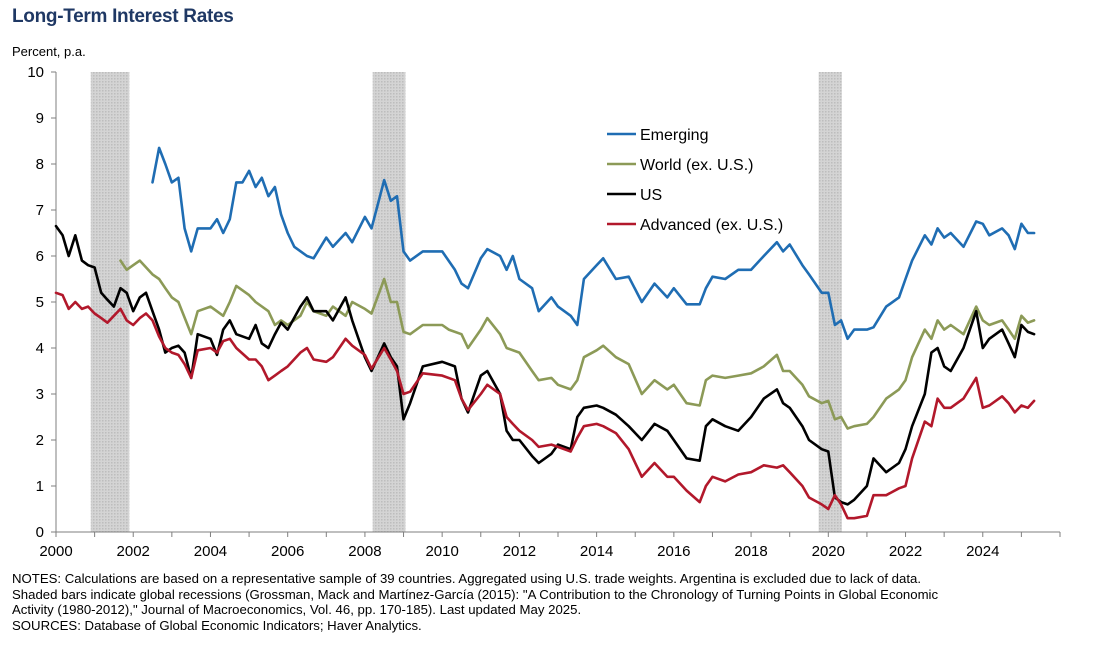 This screenshot has height=648, width=1095. Describe the element at coordinates (40, 118) in the screenshot. I see `y-tick-label-9: 9` at that location.